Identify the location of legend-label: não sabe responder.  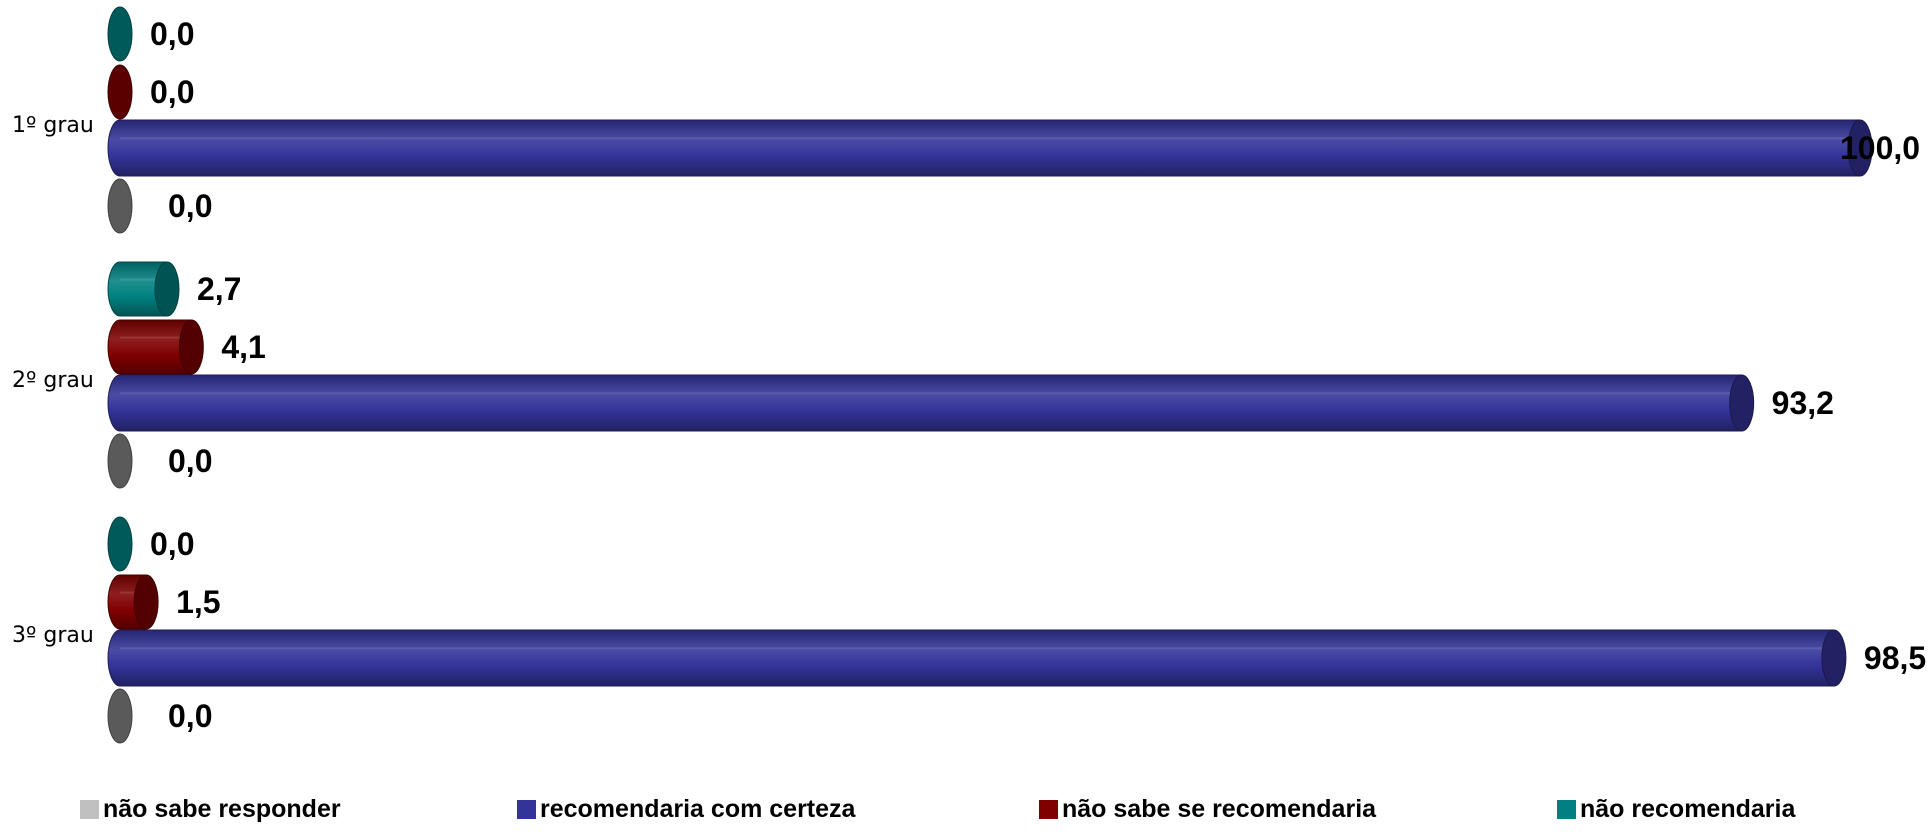
(222, 809).